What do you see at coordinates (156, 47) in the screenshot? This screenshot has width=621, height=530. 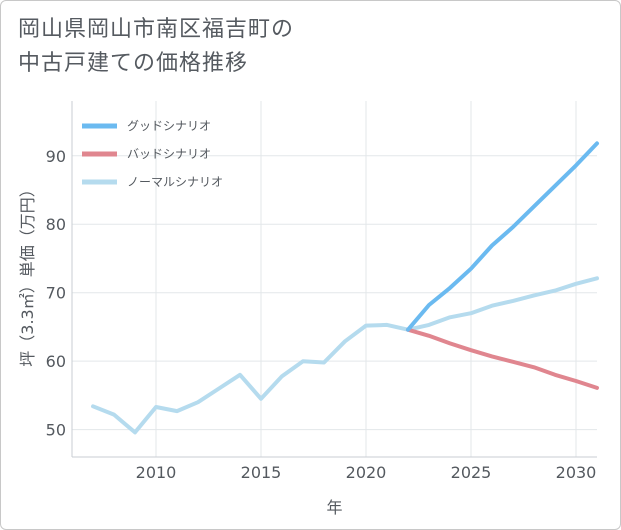 I see `chart-title: 岡山県岡山市南区福吉町の 中古戸建ての価格推移` at bounding box center [156, 47].